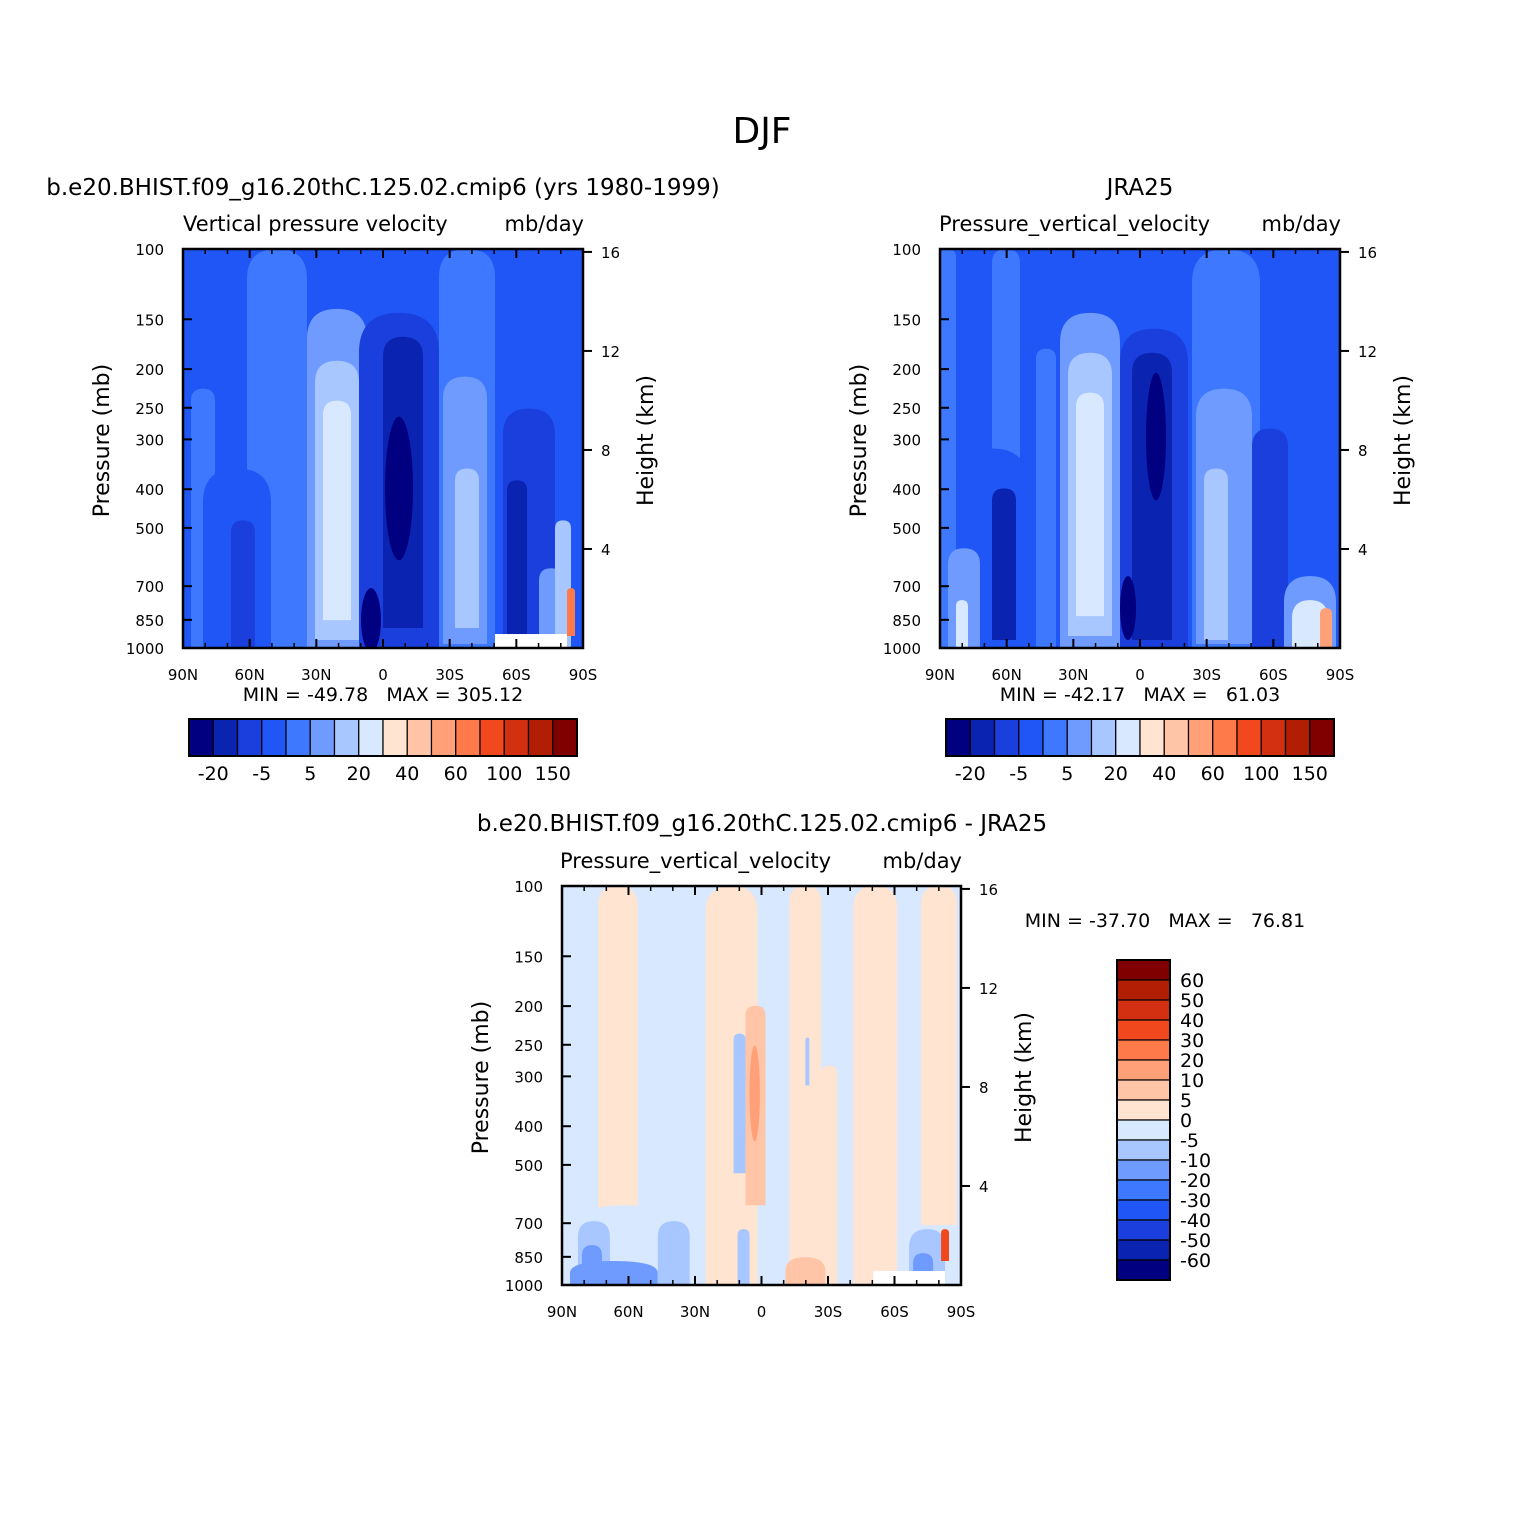 The image size is (1524, 1524). What do you see at coordinates (1140, 448) in the screenshot?
I see `panel-obs-contour-field` at bounding box center [1140, 448].